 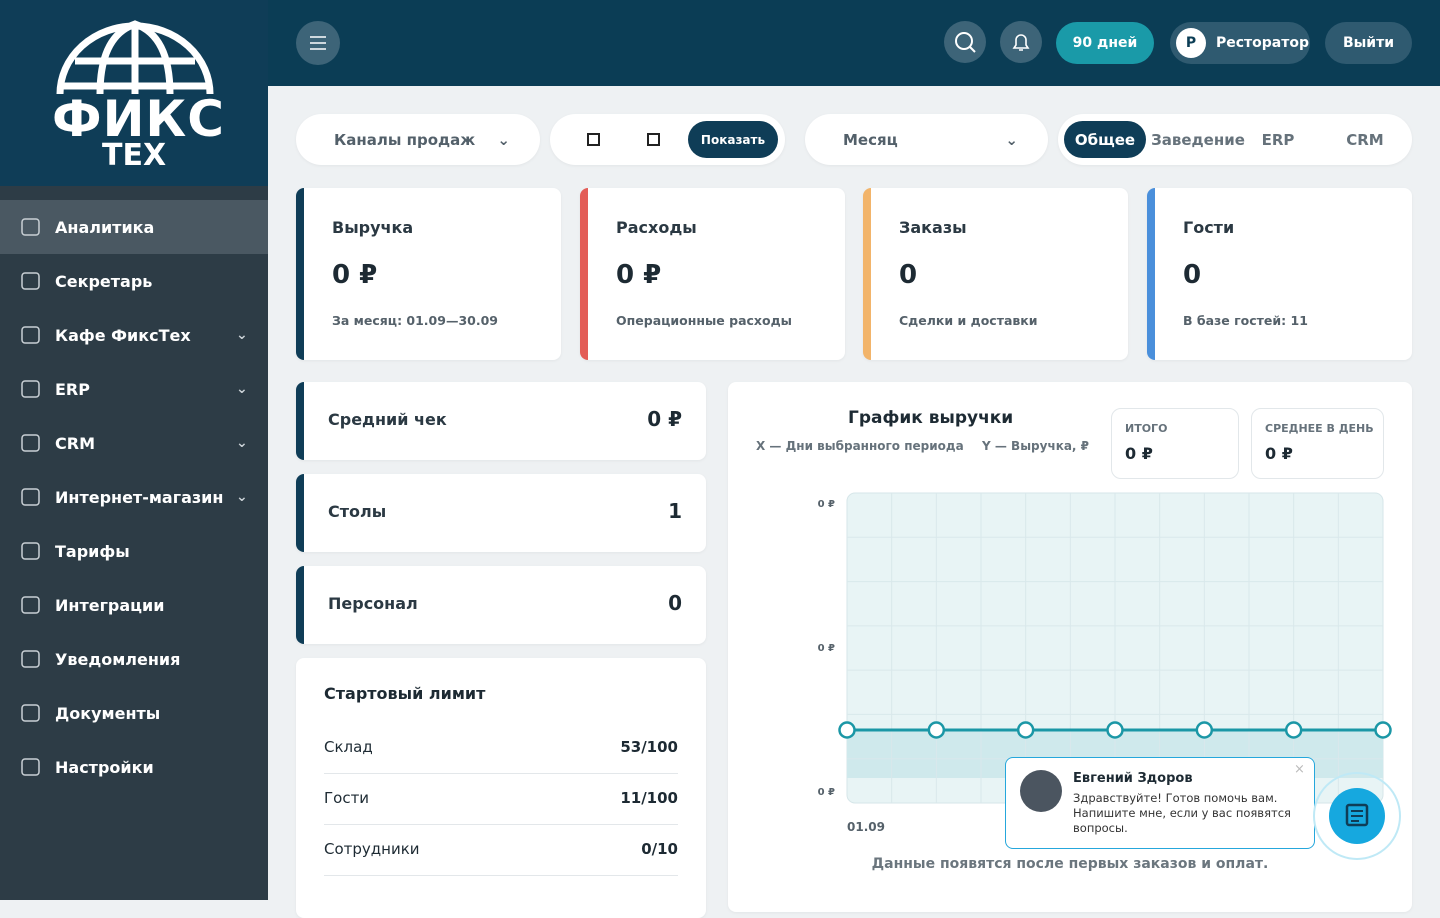 What do you see at coordinates (104, 767) in the screenshot?
I see `menu-label: Настройки` at bounding box center [104, 767].